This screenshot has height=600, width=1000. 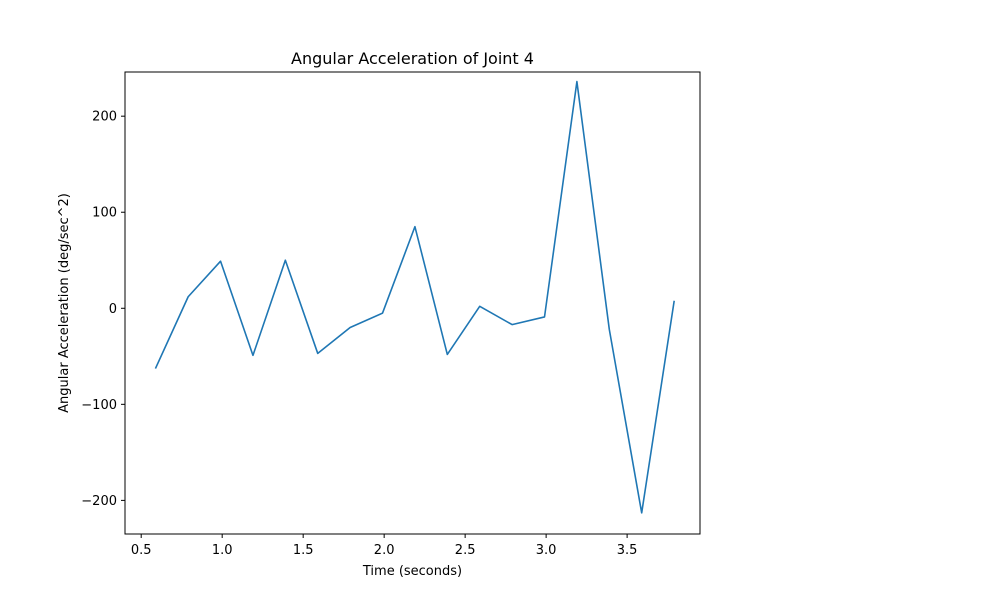 What do you see at coordinates (303, 550) in the screenshot?
I see `x-tick-label: 1.5` at bounding box center [303, 550].